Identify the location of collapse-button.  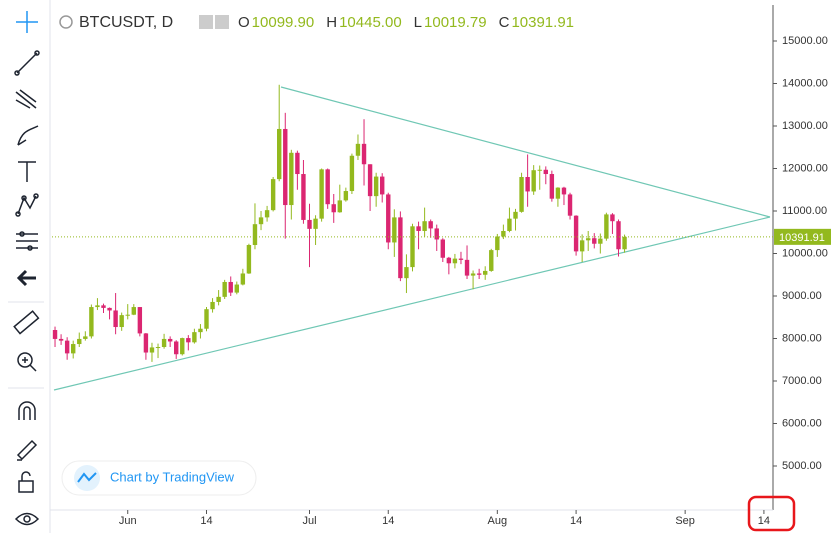
(66, 22).